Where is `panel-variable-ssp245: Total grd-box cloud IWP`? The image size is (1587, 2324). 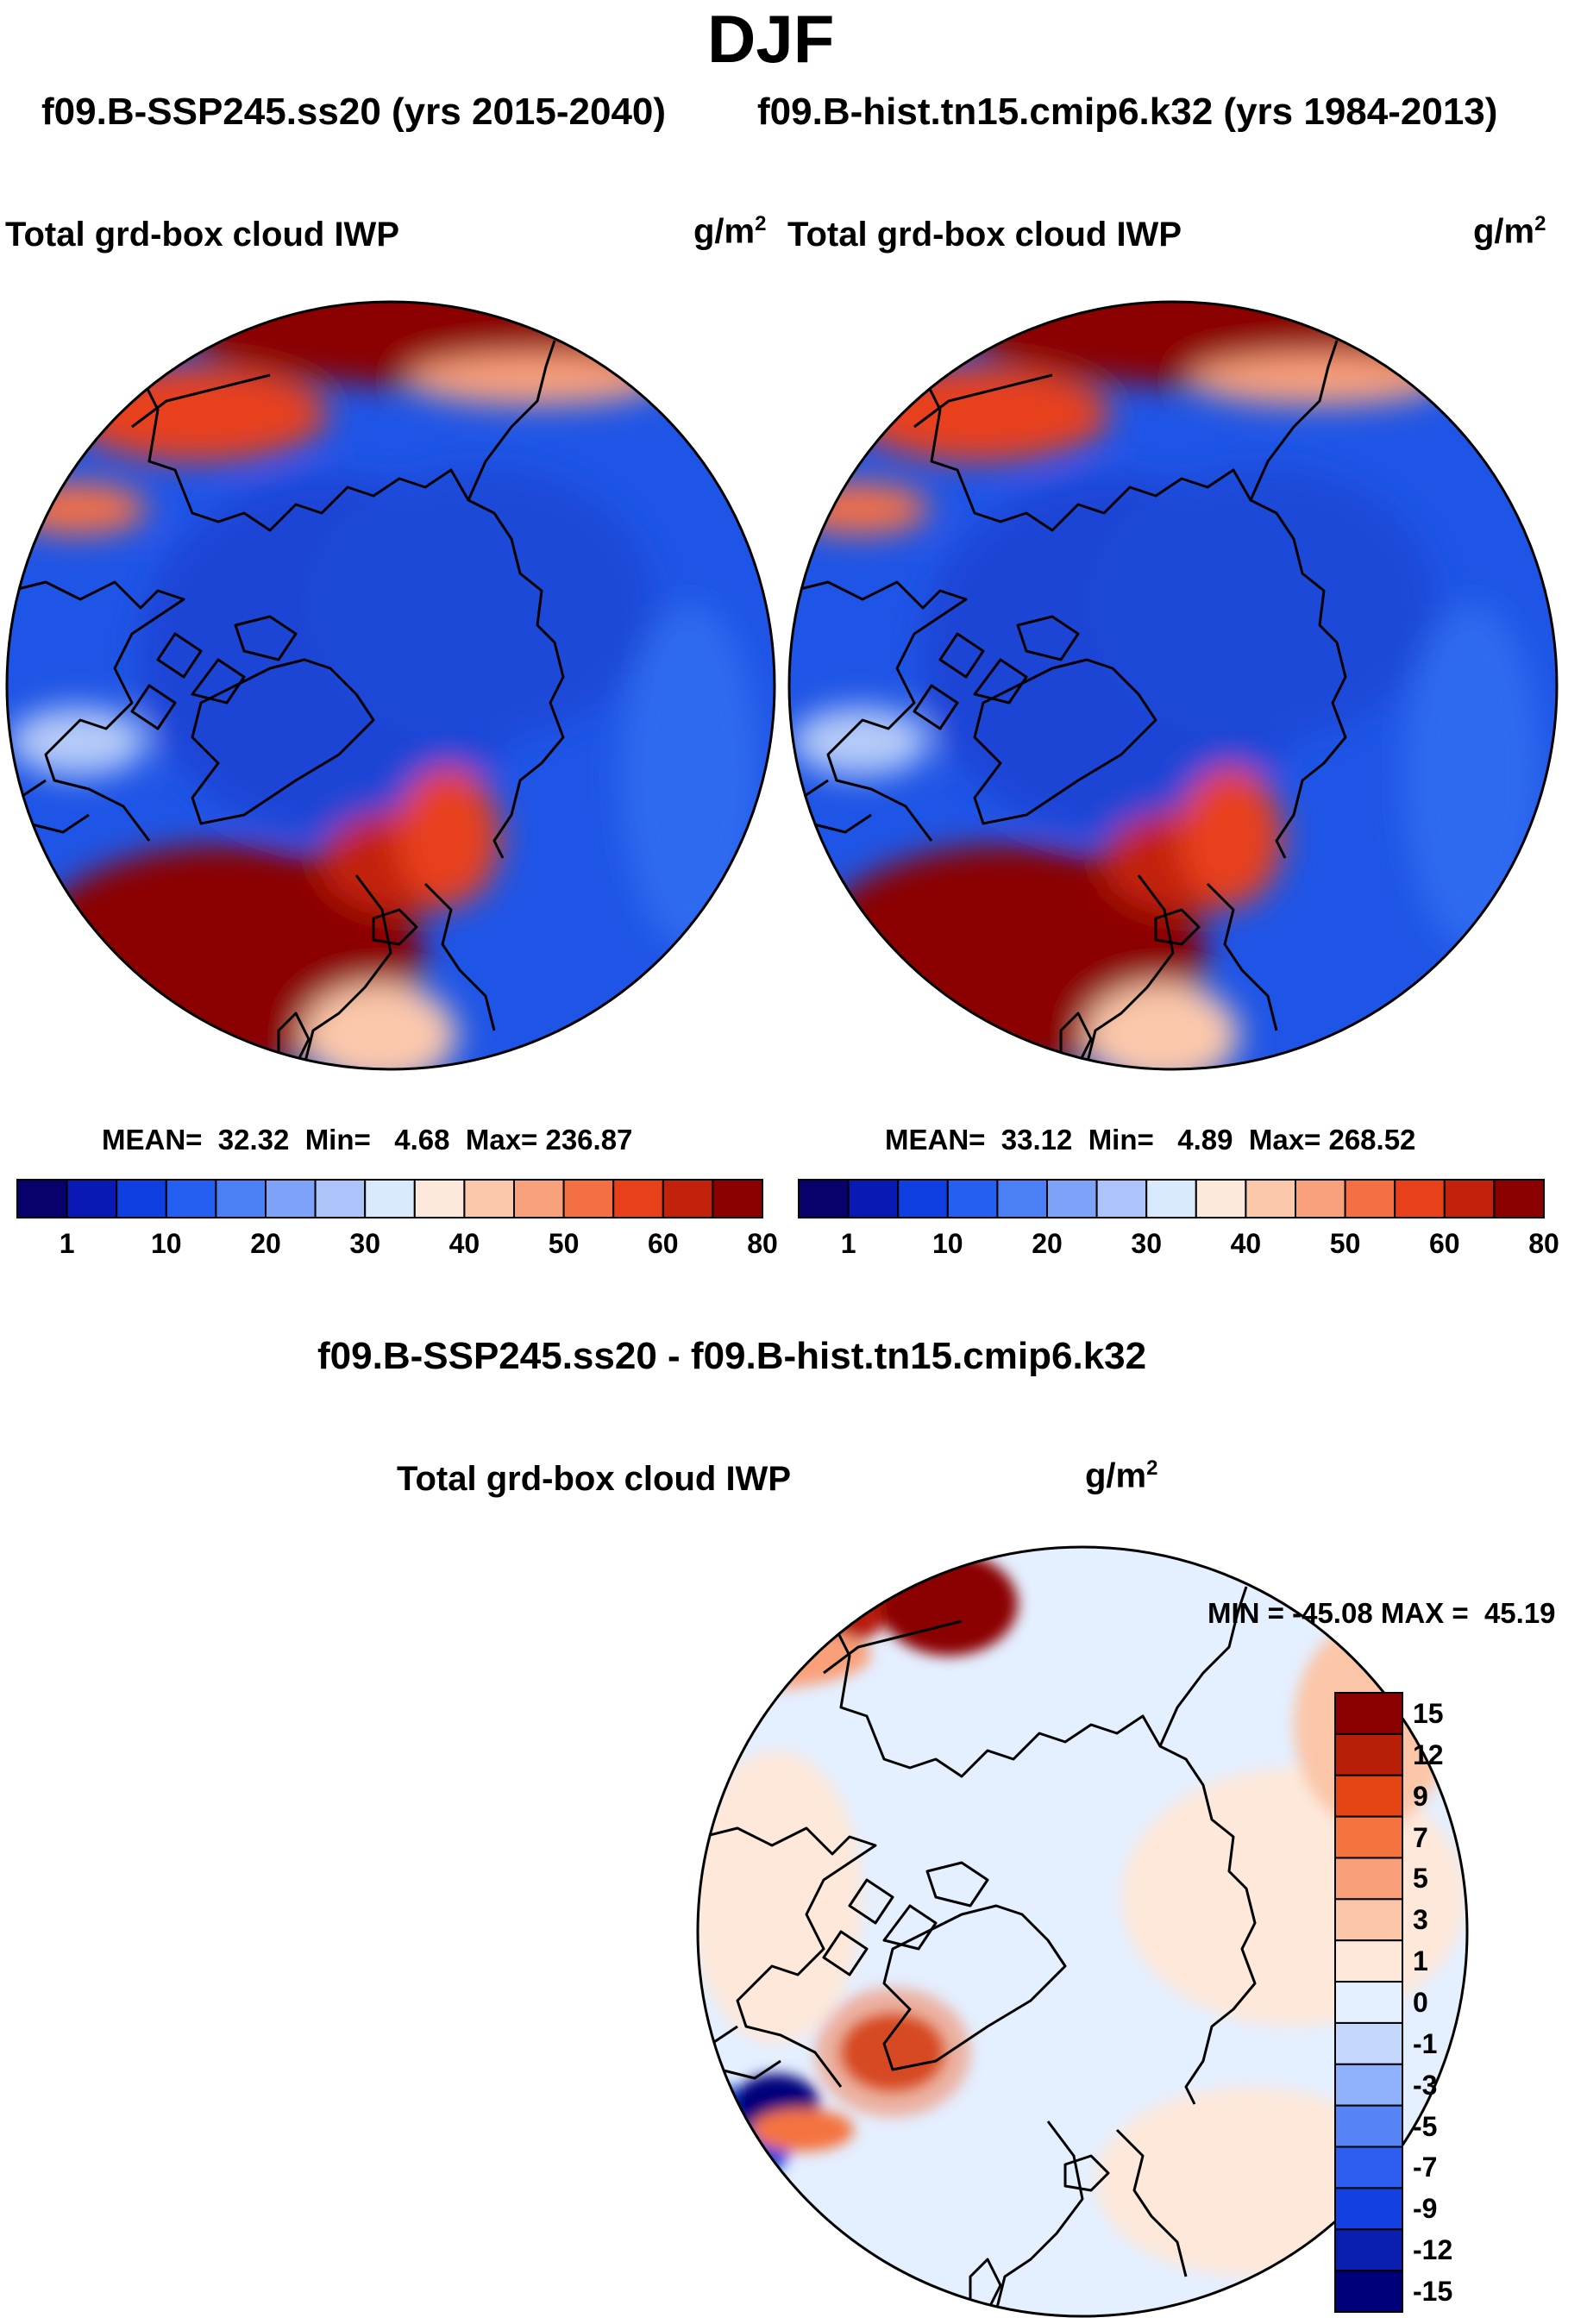
panel-variable-ssp245: Total grd-box cloud IWP is located at coordinates (202, 235).